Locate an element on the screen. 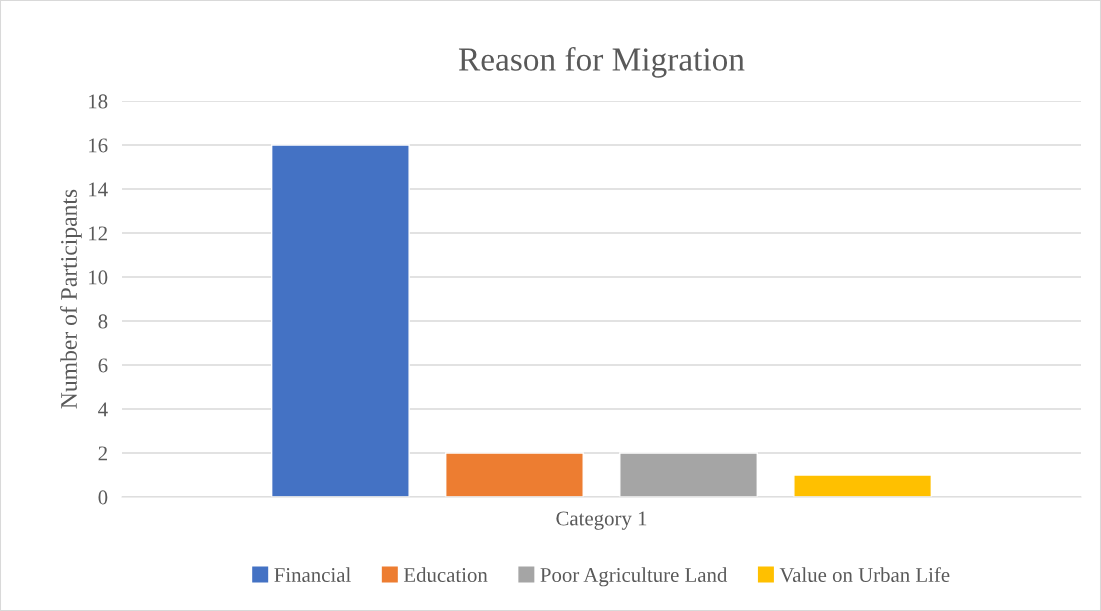  y-tick-label: 6 is located at coordinates (103, 365).